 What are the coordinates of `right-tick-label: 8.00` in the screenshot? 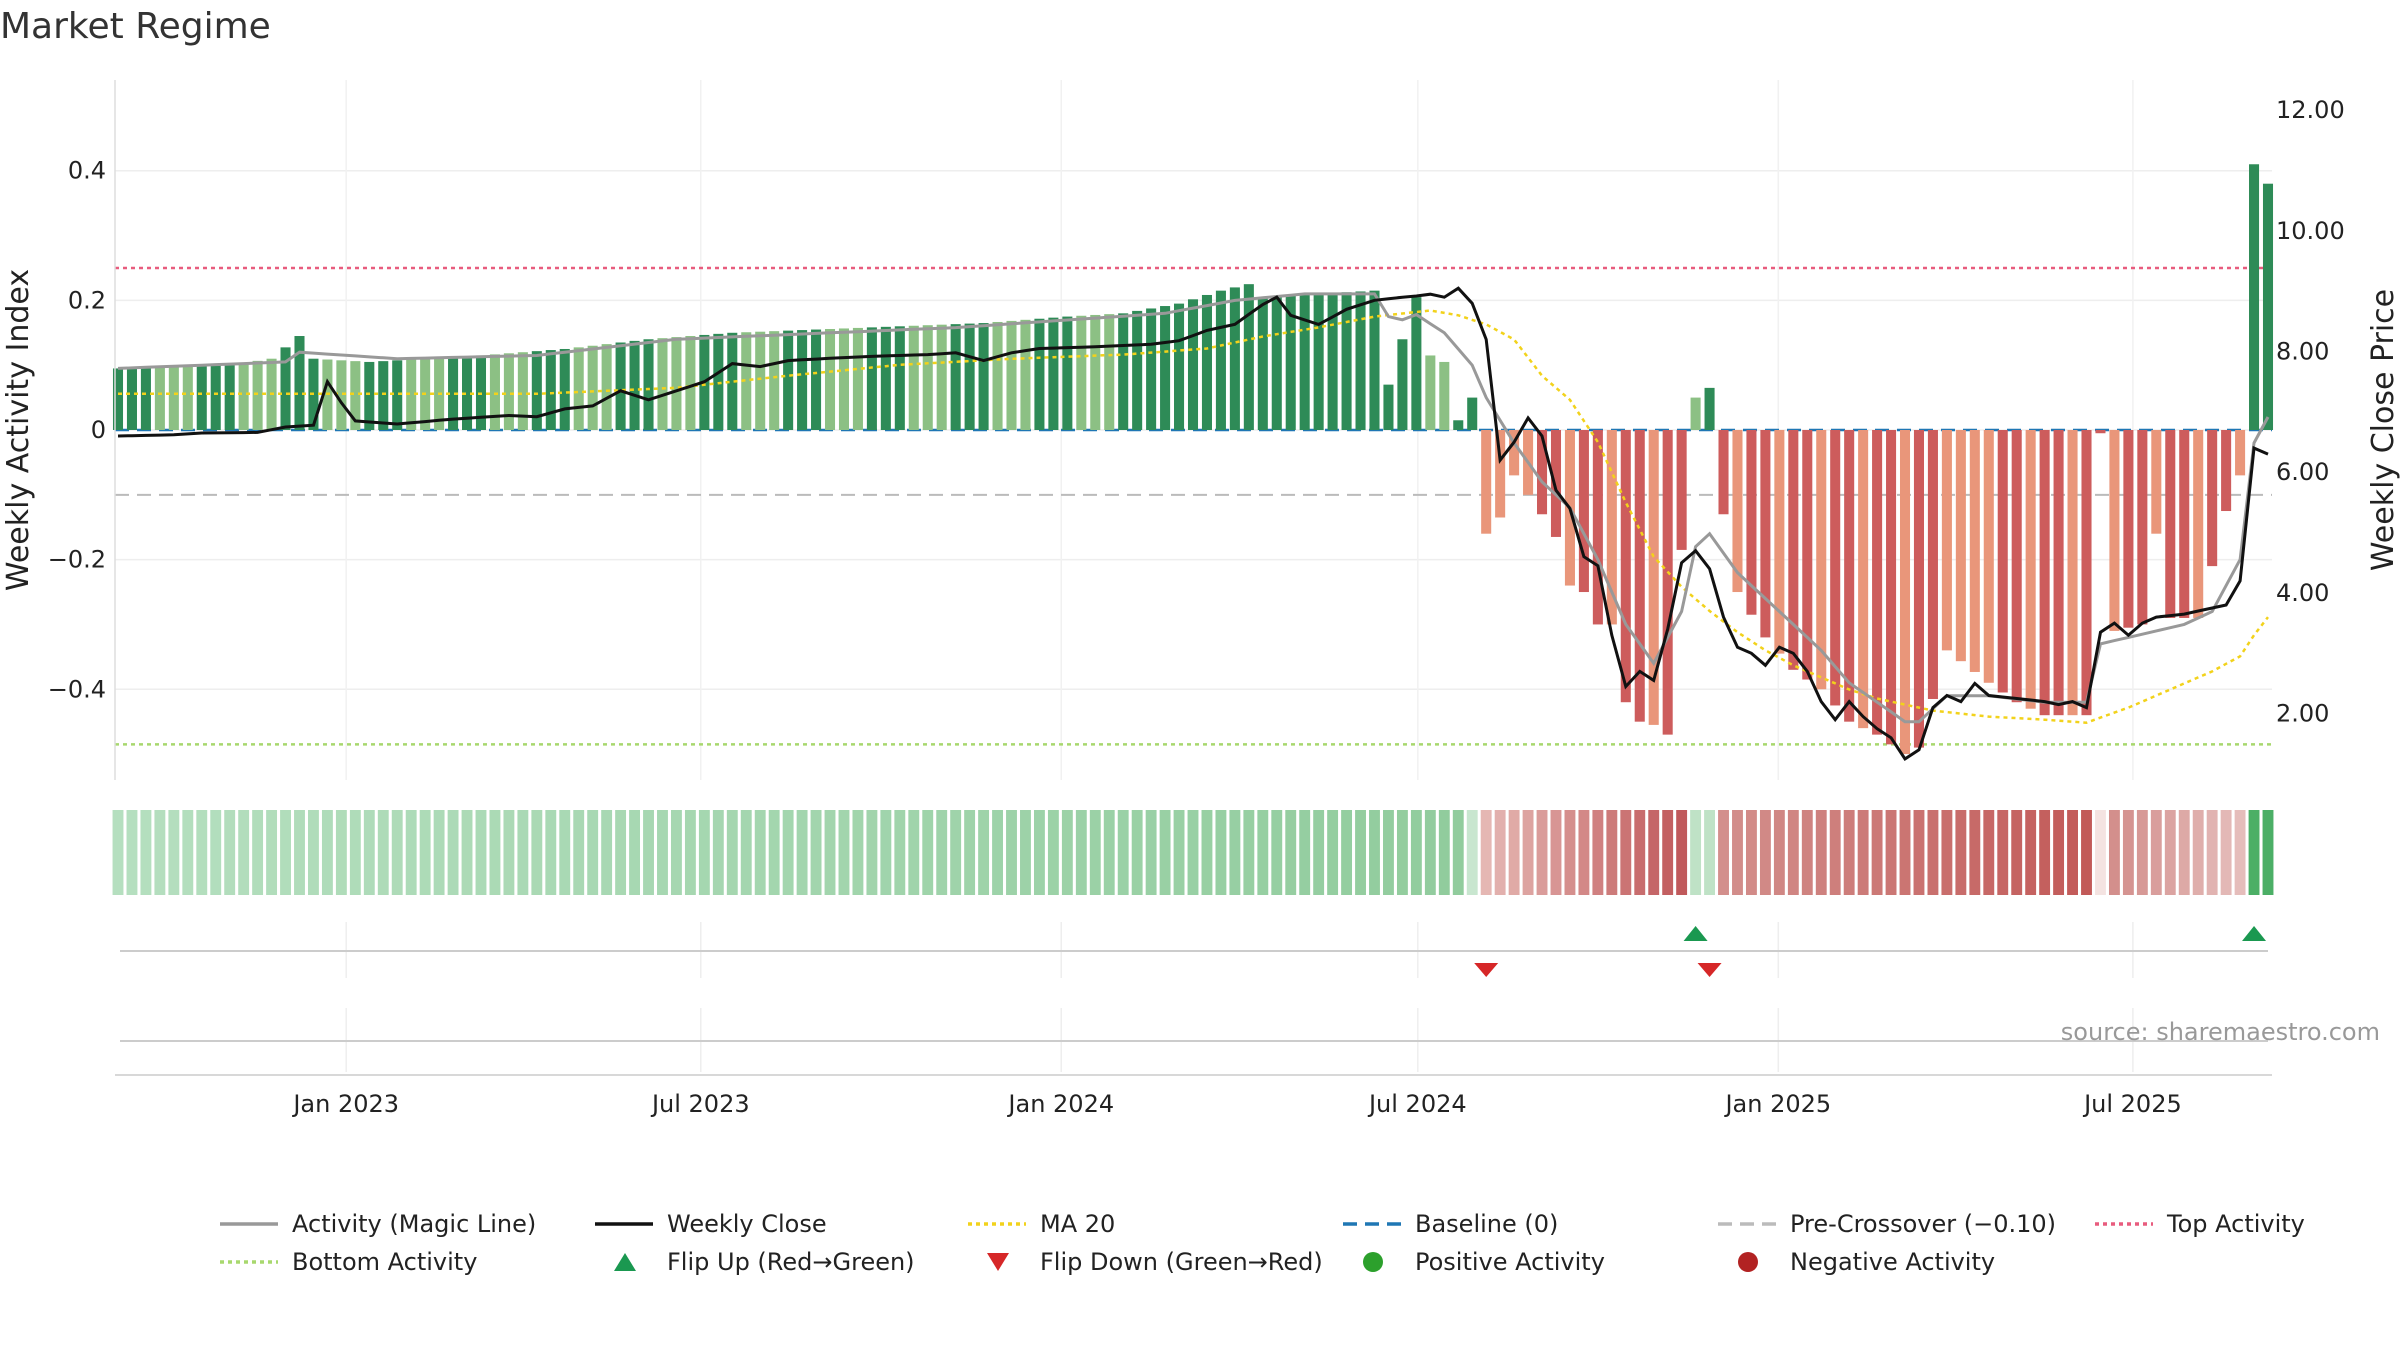 It's located at (2302, 352).